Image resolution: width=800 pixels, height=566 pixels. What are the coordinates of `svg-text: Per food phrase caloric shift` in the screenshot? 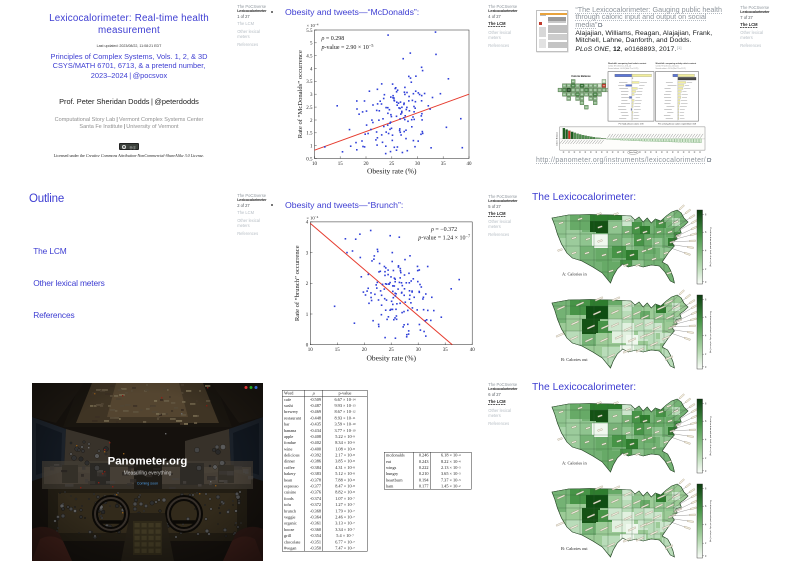 It's located at (631, 124).